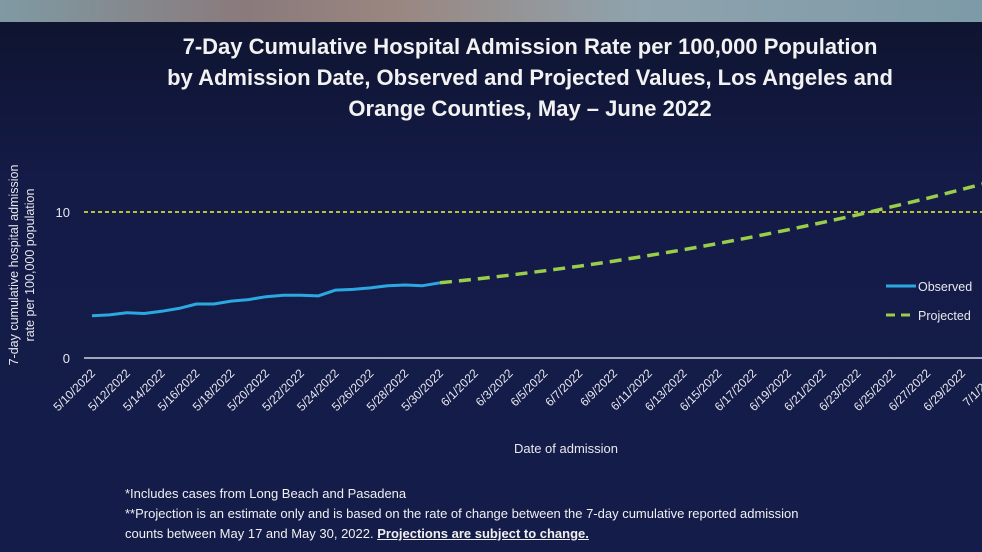 The width and height of the screenshot is (982, 552). What do you see at coordinates (563, 387) in the screenshot?
I see `x-tick-label: 6/7/2022` at bounding box center [563, 387].